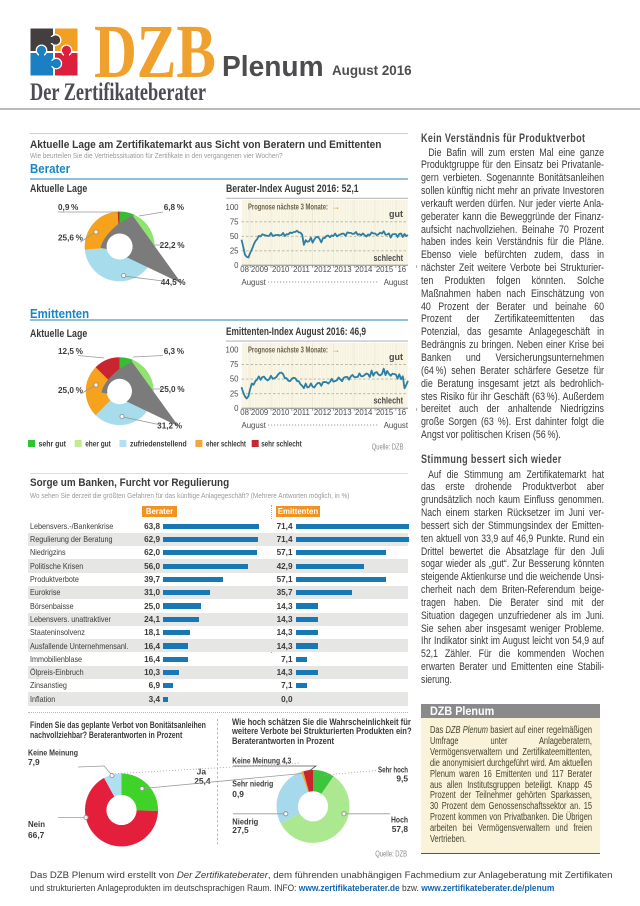 Image resolution: width=640 pixels, height=906 pixels. Describe the element at coordinates (252, 784) in the screenshot. I see `svg-text: Sehr niedrig` at that location.